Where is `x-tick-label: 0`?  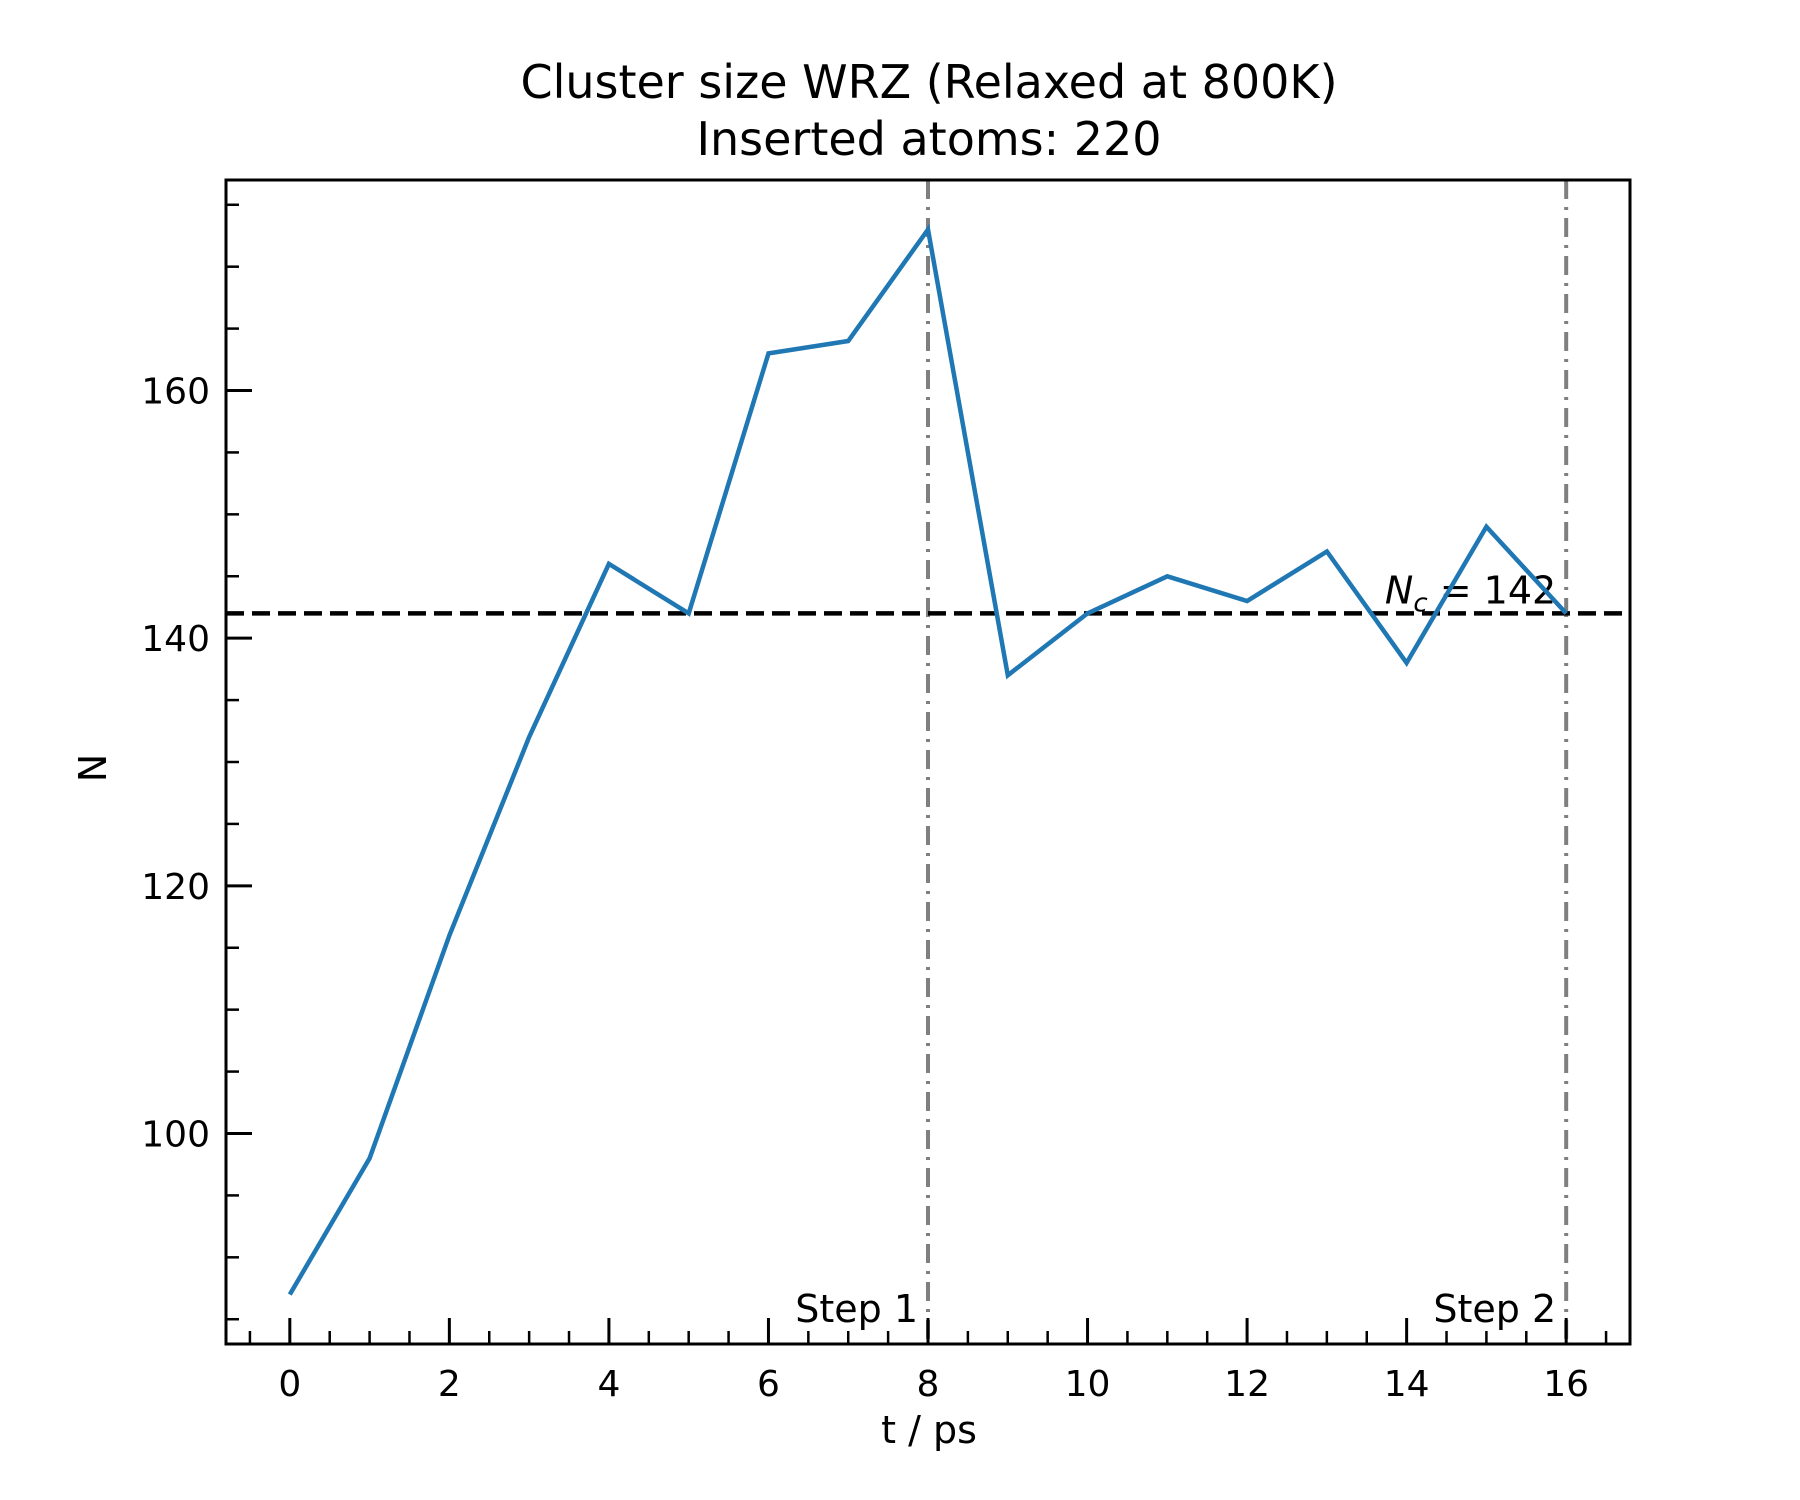
x-tick-label: 0 is located at coordinates (289, 1384).